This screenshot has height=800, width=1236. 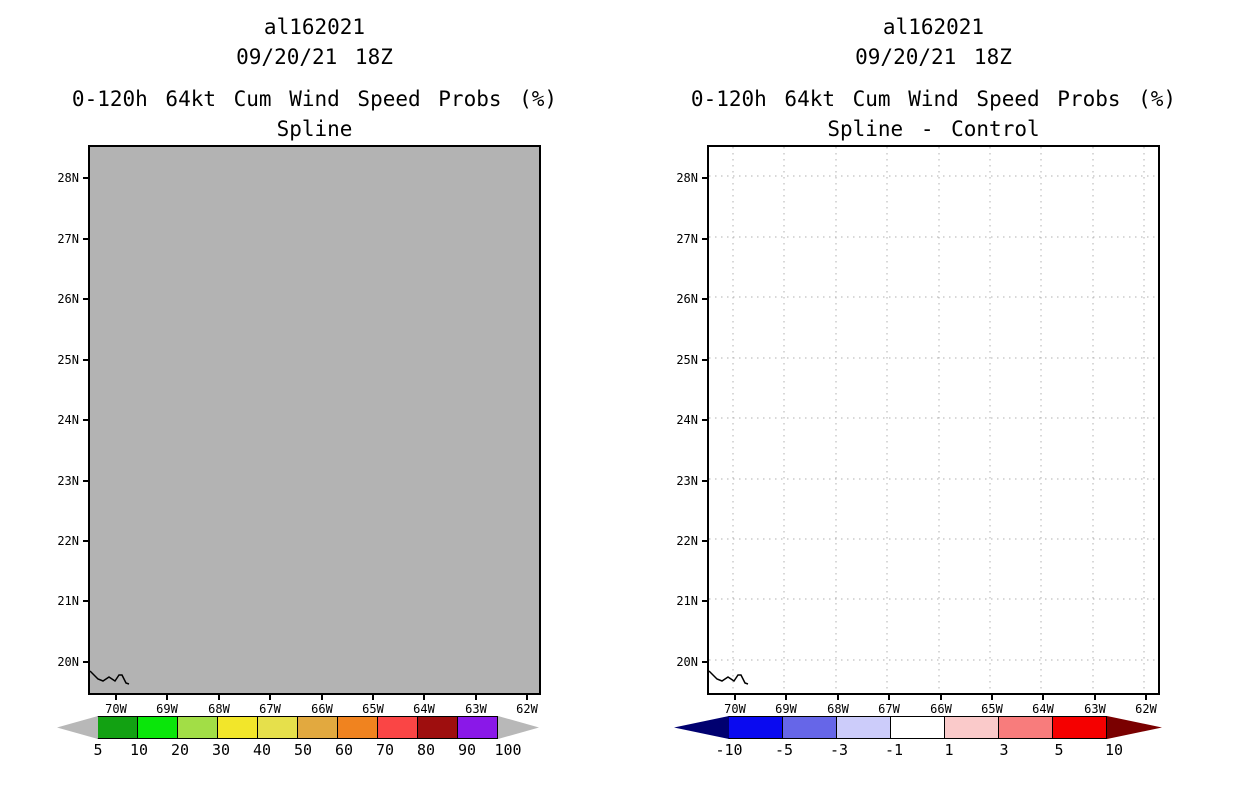 What do you see at coordinates (68, 601) in the screenshot?
I see `lat-tick-label: 21N` at bounding box center [68, 601].